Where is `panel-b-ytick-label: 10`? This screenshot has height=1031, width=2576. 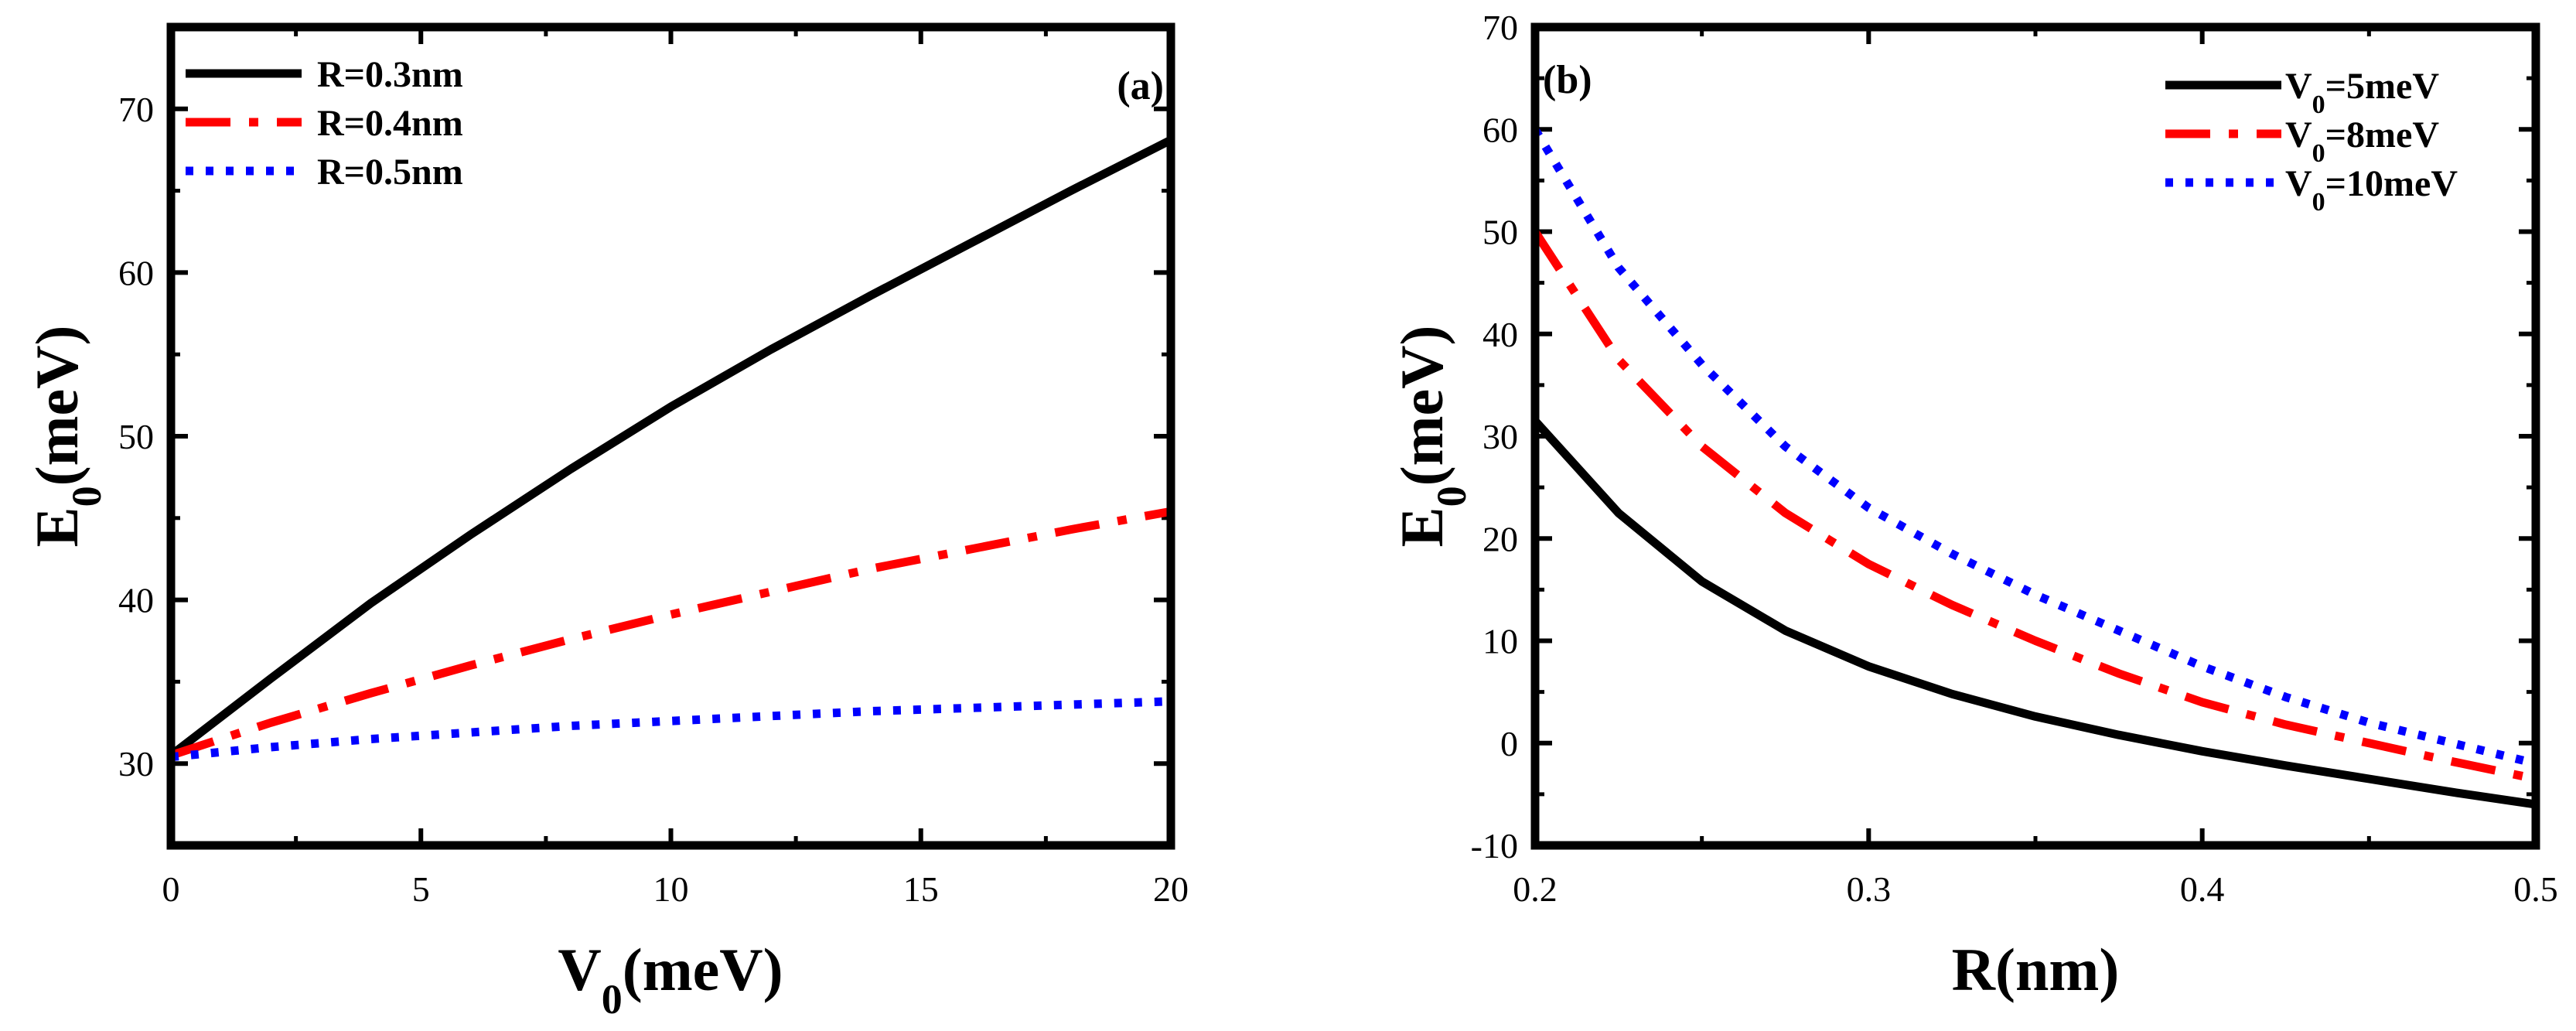
panel-b-ytick-label: 10 is located at coordinates (1500, 642).